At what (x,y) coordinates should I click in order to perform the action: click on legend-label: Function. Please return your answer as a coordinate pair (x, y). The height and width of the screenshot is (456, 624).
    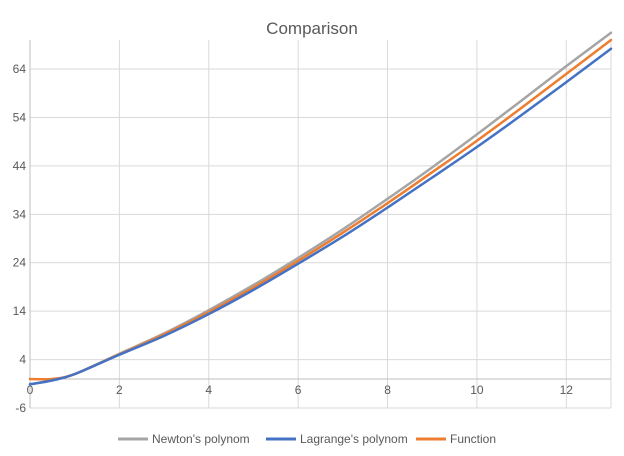
    Looking at the image, I should click on (473, 439).